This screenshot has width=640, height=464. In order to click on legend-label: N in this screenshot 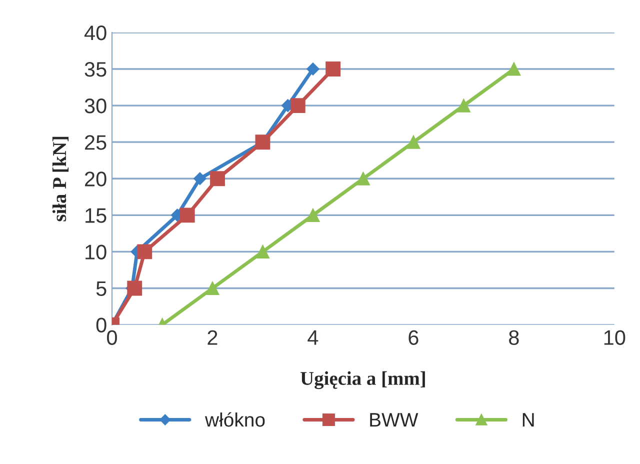, I will do `click(528, 420)`.